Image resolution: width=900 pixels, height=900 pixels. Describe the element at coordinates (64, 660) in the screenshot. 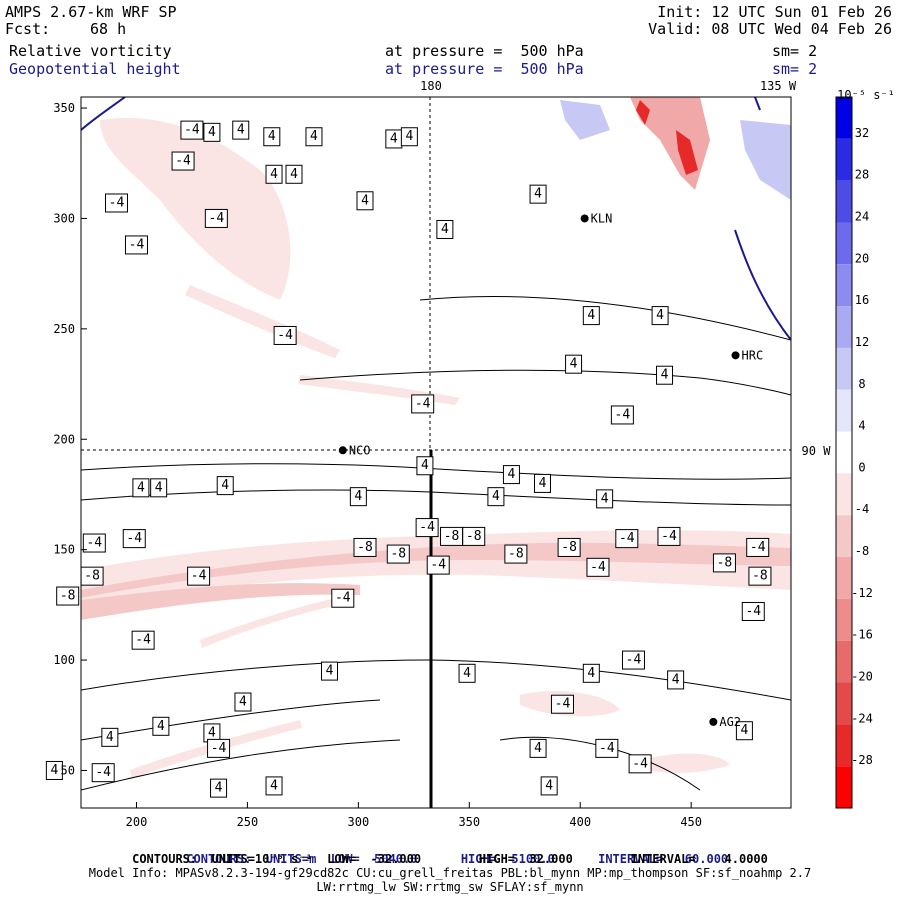

I see `y-tick-label: 100` at that location.